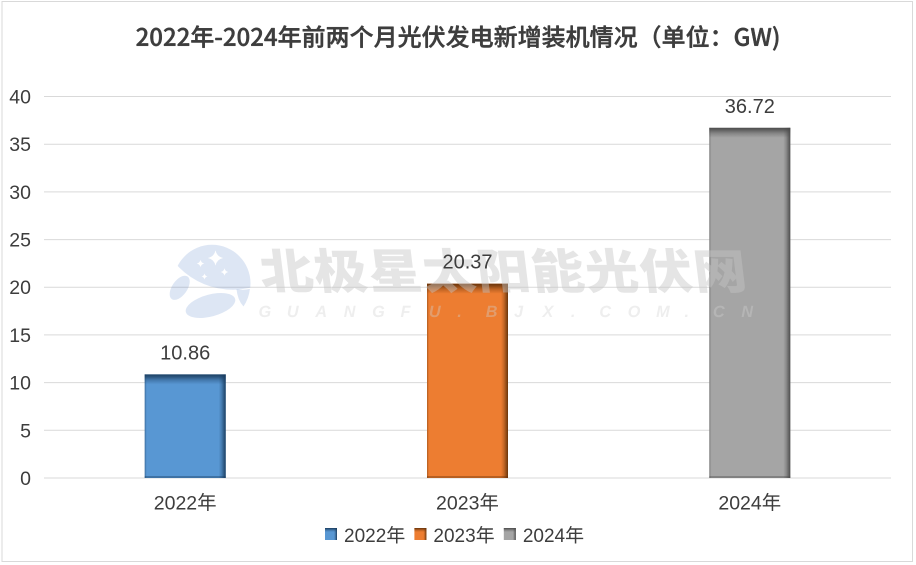 Image resolution: width=916 pixels, height=565 pixels. Describe the element at coordinates (25, 479) in the screenshot. I see `svg-text: 0` at that location.